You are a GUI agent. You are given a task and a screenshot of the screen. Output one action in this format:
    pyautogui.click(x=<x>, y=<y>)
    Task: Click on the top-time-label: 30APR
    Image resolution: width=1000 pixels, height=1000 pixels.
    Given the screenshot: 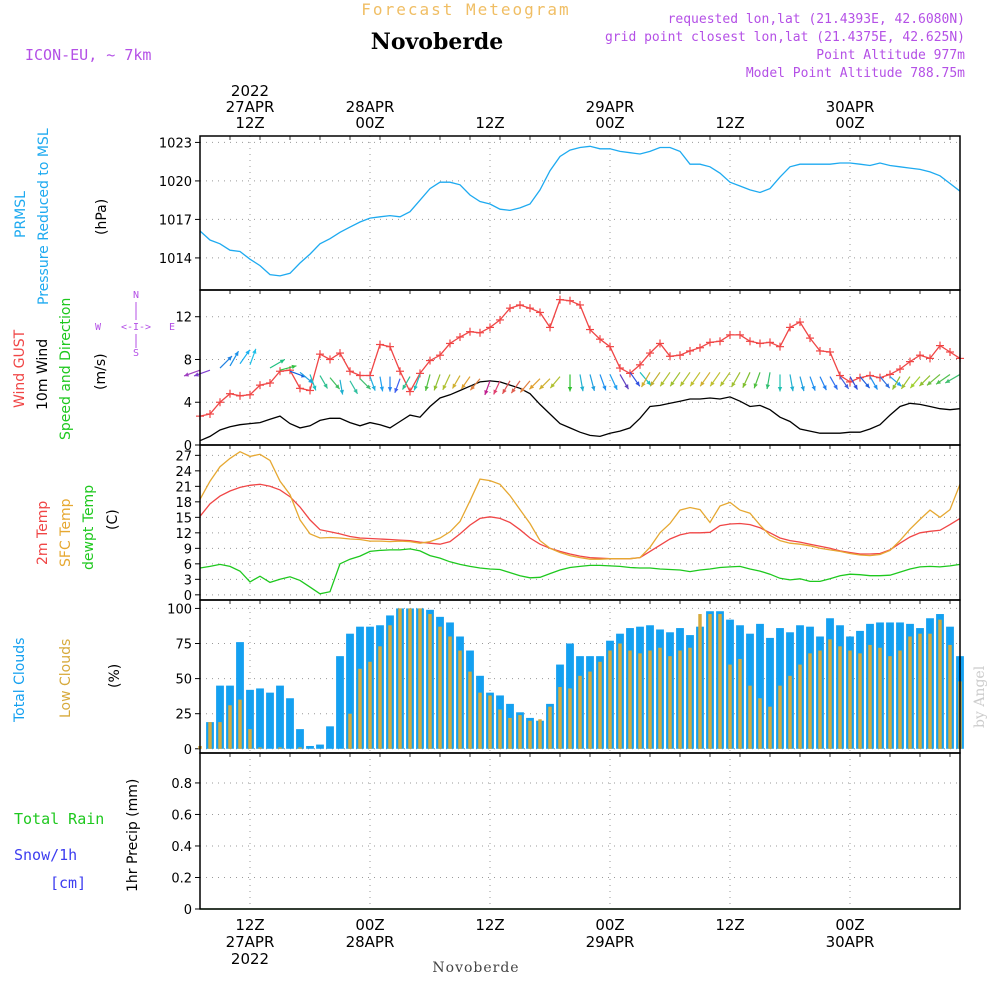 What is the action you would take?
    pyautogui.click(x=850, y=107)
    